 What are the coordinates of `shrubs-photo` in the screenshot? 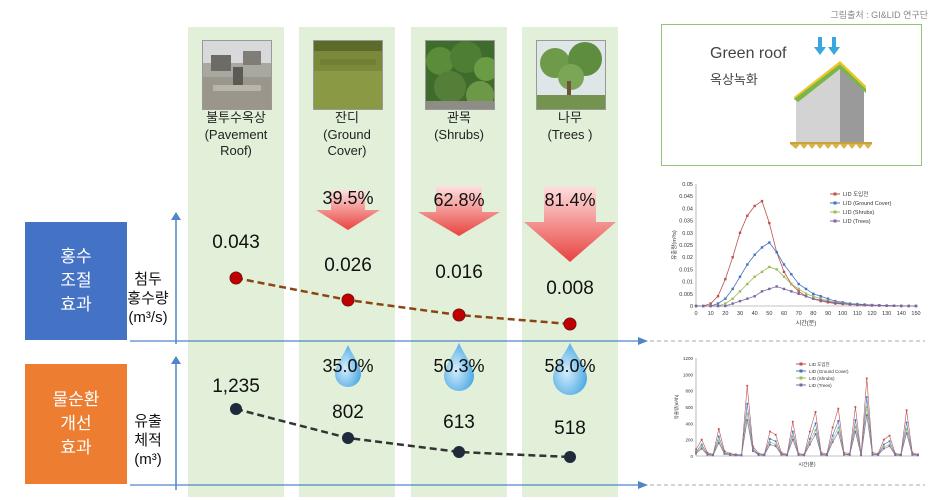 It's located at (460, 75).